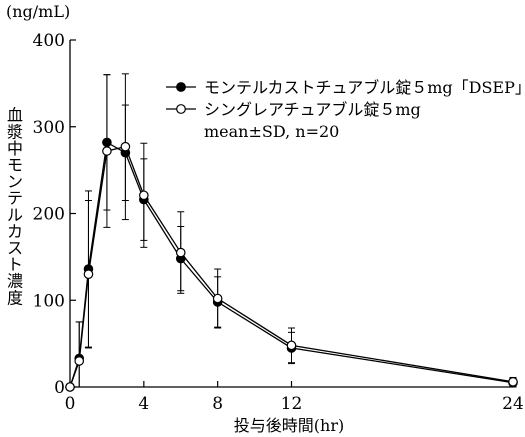  What do you see at coordinates (513, 404) in the screenshot?
I see `x-tick-label: 24` at bounding box center [513, 404].